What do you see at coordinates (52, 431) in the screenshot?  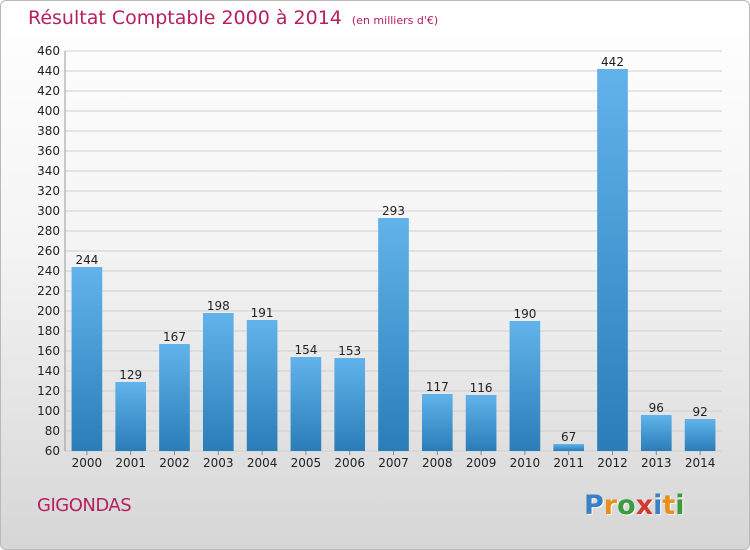 I see `y-tick-label: 80` at bounding box center [52, 431].